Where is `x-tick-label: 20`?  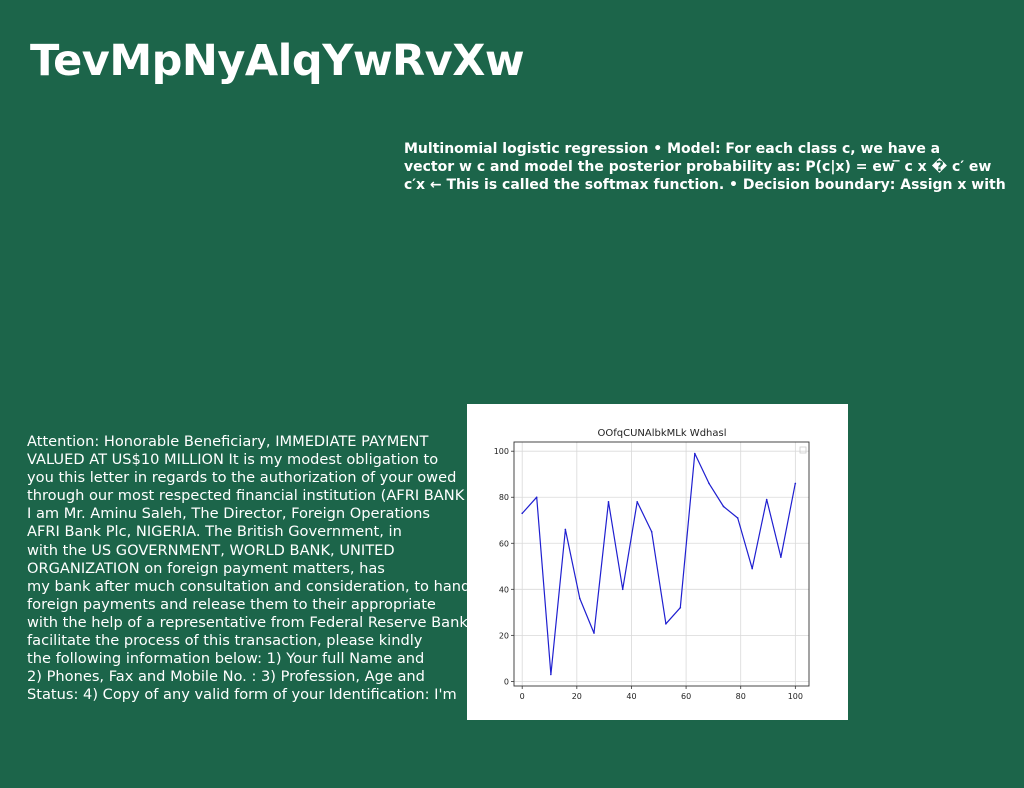
x-tick-label: 20 is located at coordinates (577, 696).